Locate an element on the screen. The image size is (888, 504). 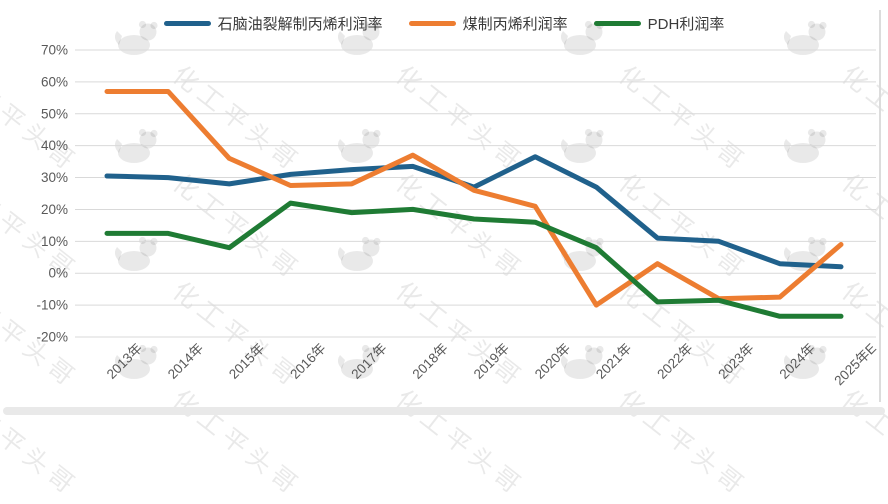
window-right-edge is located at coordinates (880, 206).